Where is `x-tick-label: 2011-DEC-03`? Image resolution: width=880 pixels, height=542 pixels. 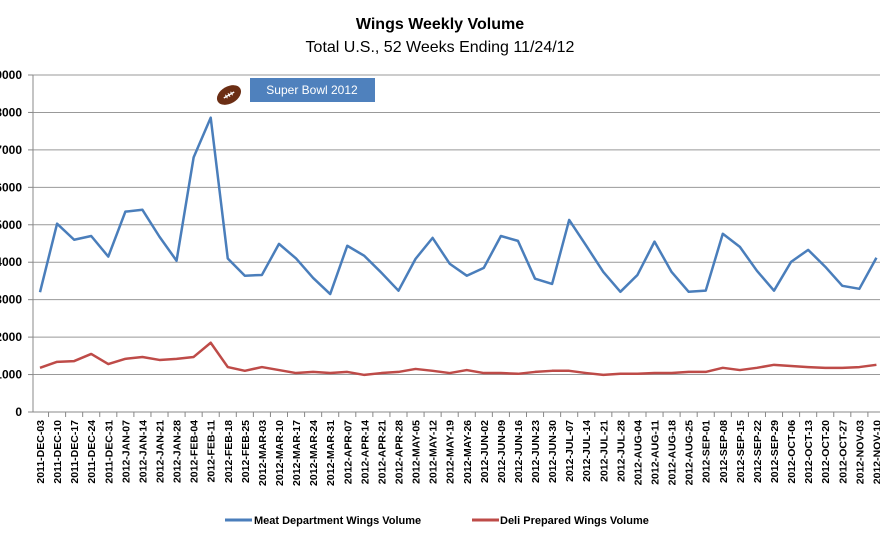
x-tick-label: 2011-DEC-03 is located at coordinates (41, 452).